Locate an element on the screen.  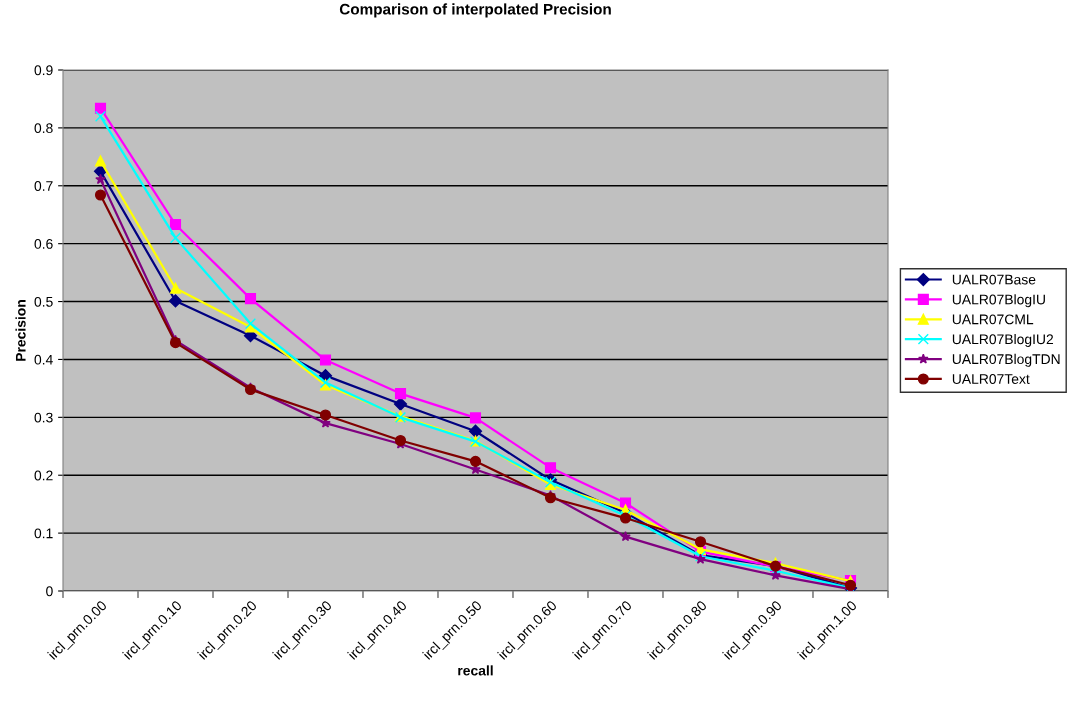
chart-title: Comparison of interpolated Precision is located at coordinates (475, 10).